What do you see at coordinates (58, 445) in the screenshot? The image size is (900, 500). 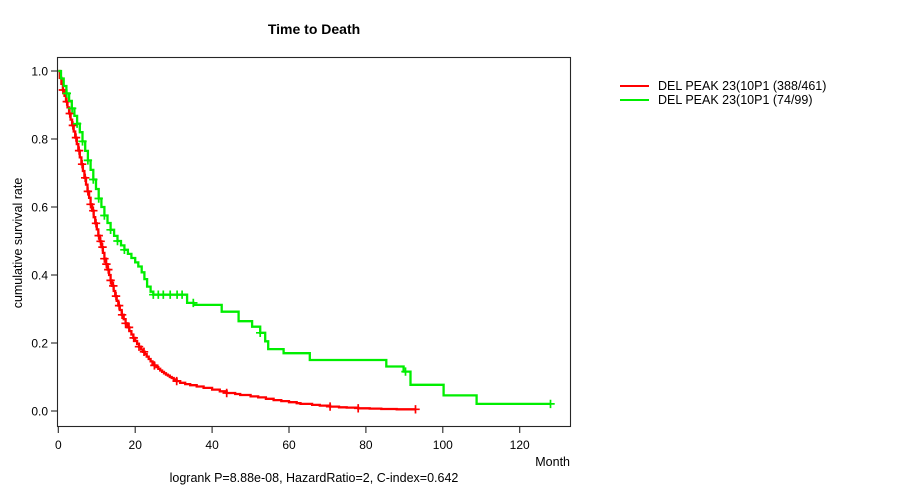 I see `x-tick-label: 0` at bounding box center [58, 445].